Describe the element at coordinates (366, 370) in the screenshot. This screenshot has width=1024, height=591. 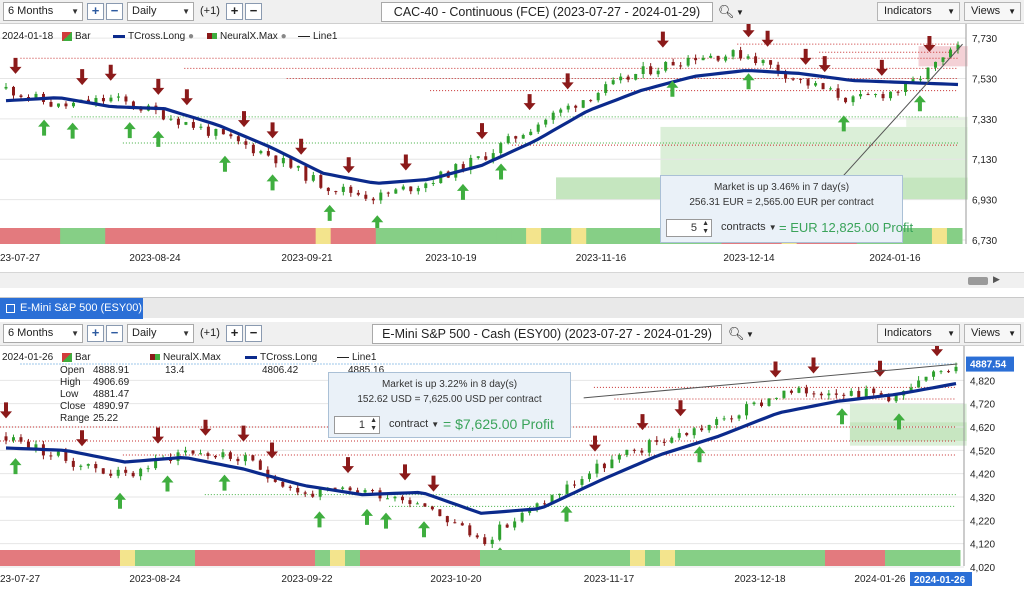
I see `line1-value: 4885.16` at that location.